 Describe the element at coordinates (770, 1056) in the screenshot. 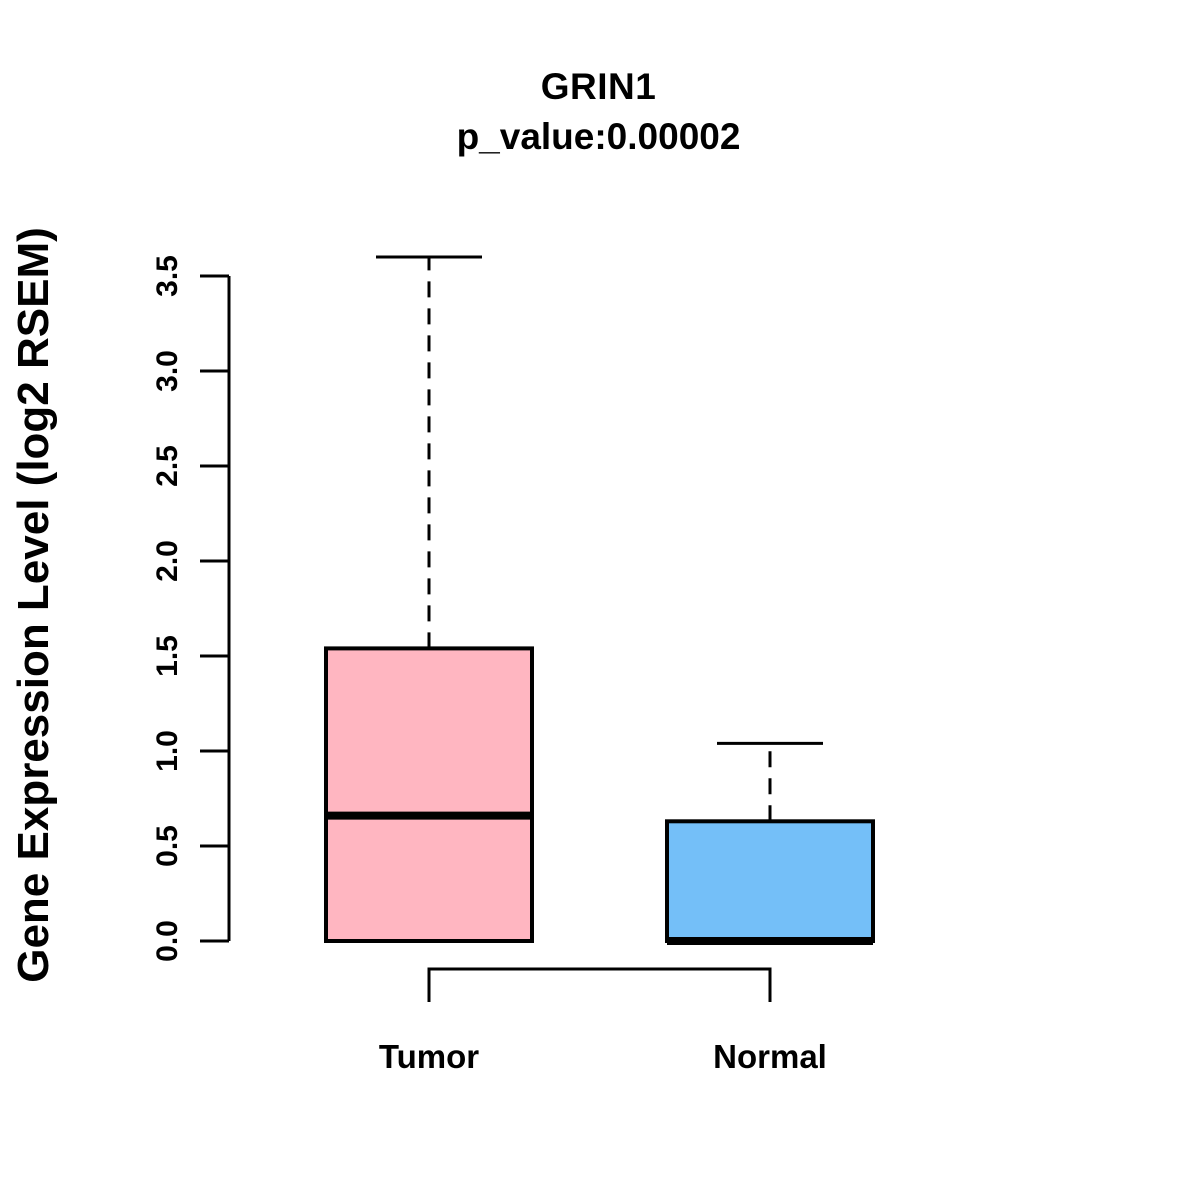

I see `x-category-label-normal: Normal` at that location.